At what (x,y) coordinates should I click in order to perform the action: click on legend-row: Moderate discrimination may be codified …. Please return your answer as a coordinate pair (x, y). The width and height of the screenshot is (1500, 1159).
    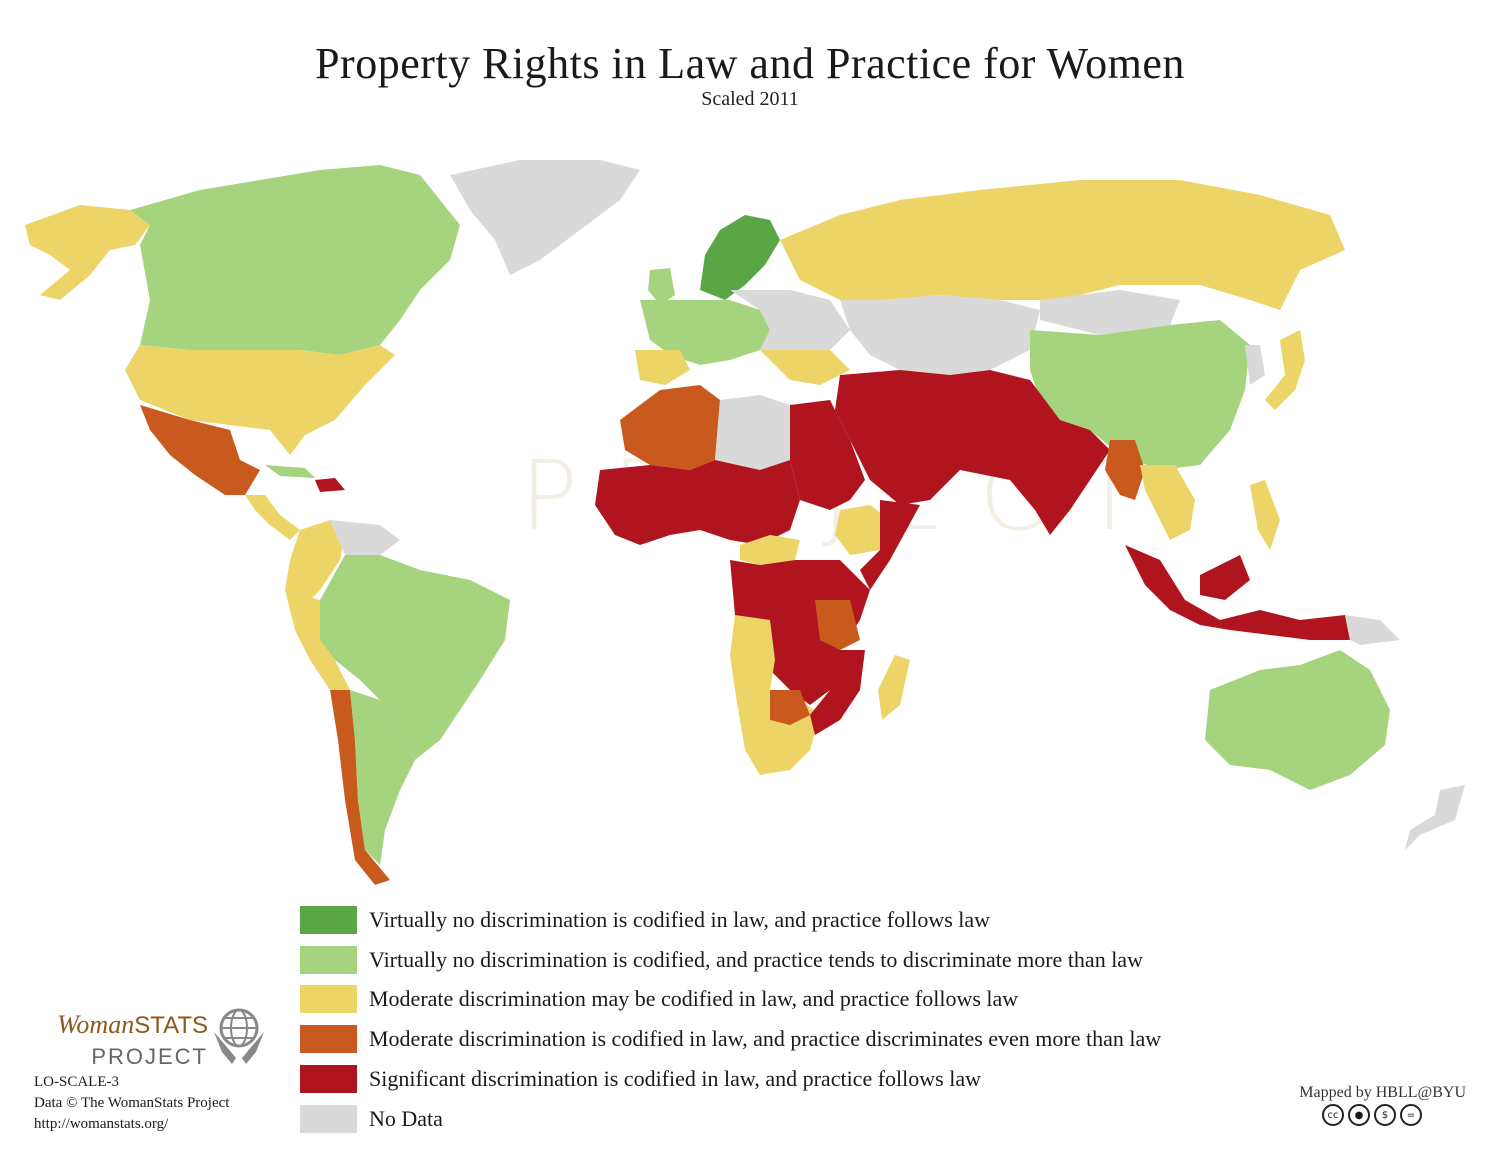
    Looking at the image, I should click on (730, 1000).